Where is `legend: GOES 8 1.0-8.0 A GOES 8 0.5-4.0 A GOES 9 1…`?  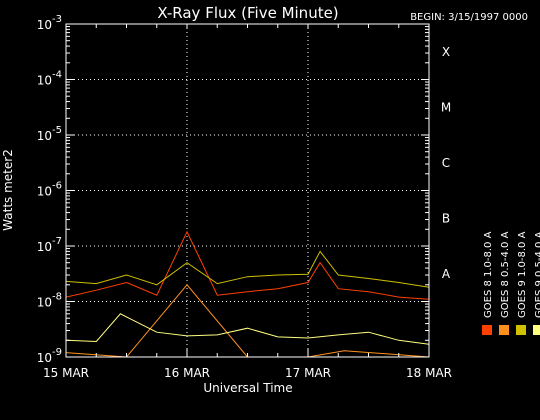 legend: GOES 8 1.0-8.0 A GOES 8 0.5-4.0 A GOES 9 1… is located at coordinates (511, 283).